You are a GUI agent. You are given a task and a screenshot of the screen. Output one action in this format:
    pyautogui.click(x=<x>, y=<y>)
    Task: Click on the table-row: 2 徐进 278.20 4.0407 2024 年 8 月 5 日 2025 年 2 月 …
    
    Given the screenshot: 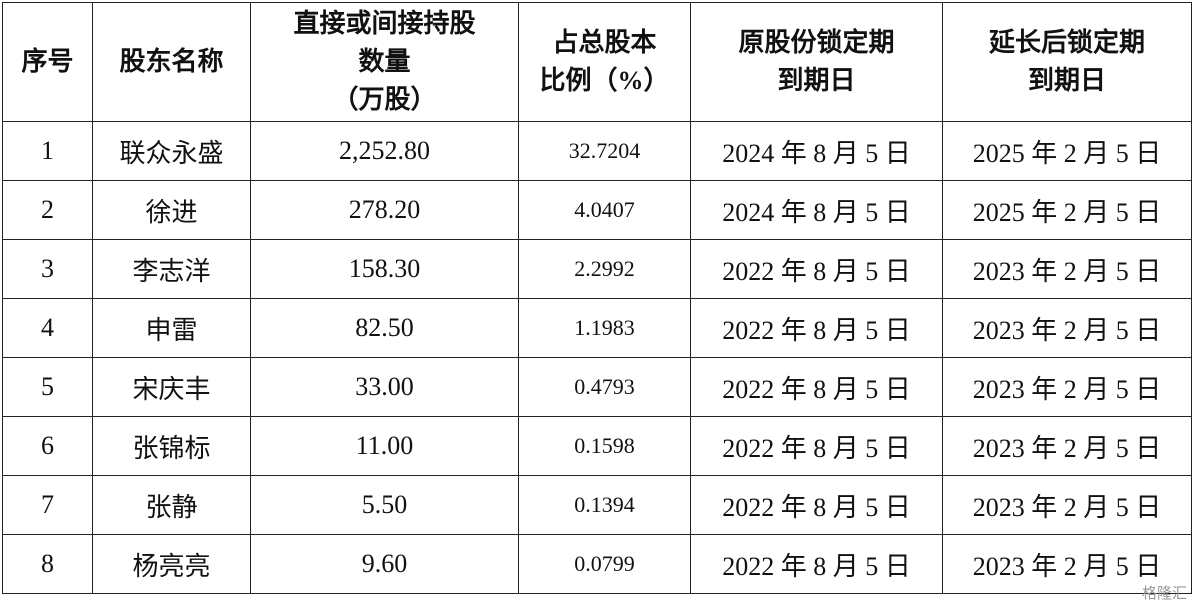 What is the action you would take?
    pyautogui.click(x=597, y=210)
    